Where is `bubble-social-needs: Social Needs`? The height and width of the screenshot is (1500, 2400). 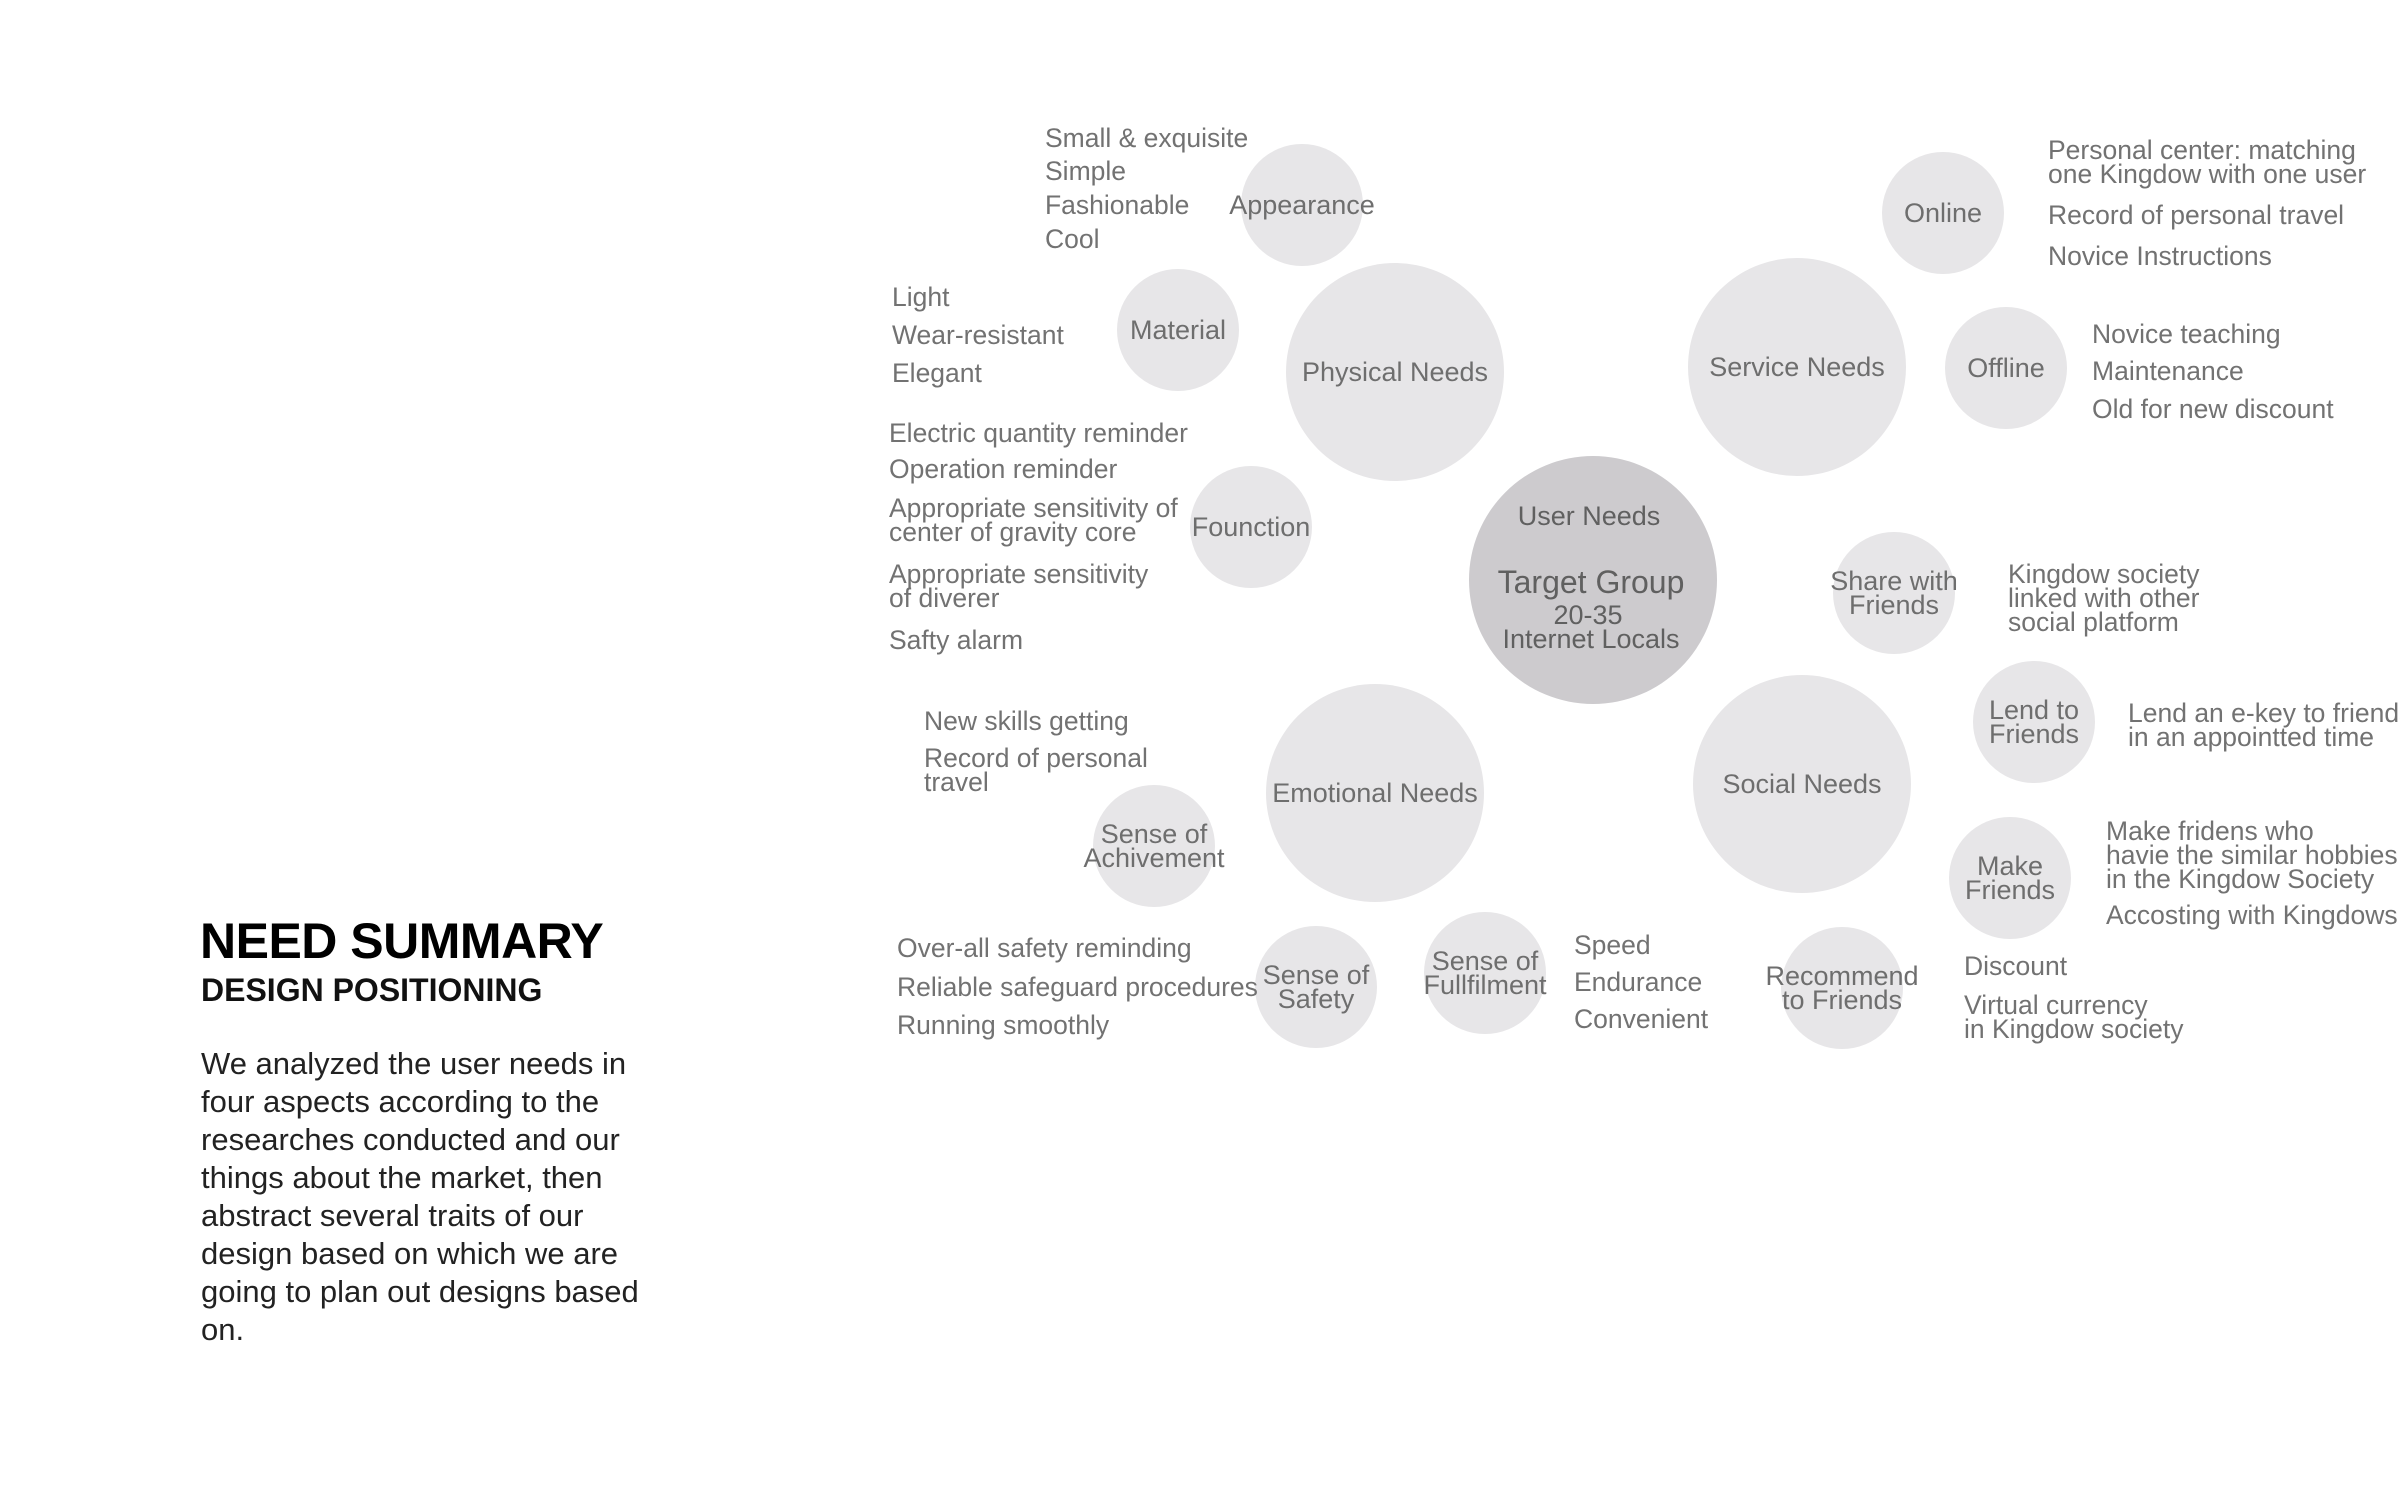 bubble-social-needs: Social Needs is located at coordinates (1802, 784).